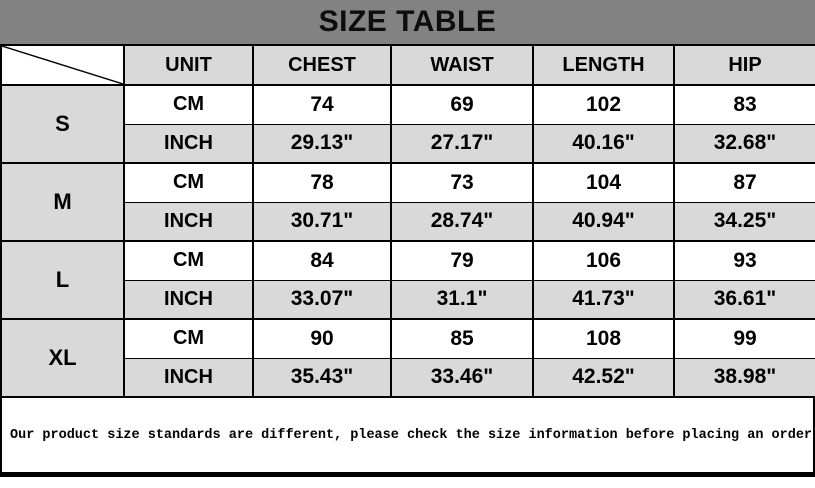 The width and height of the screenshot is (815, 488). I want to click on row-l-inch: INCH 33.07" 31.1" 41.73" 36.61", so click(408, 299).